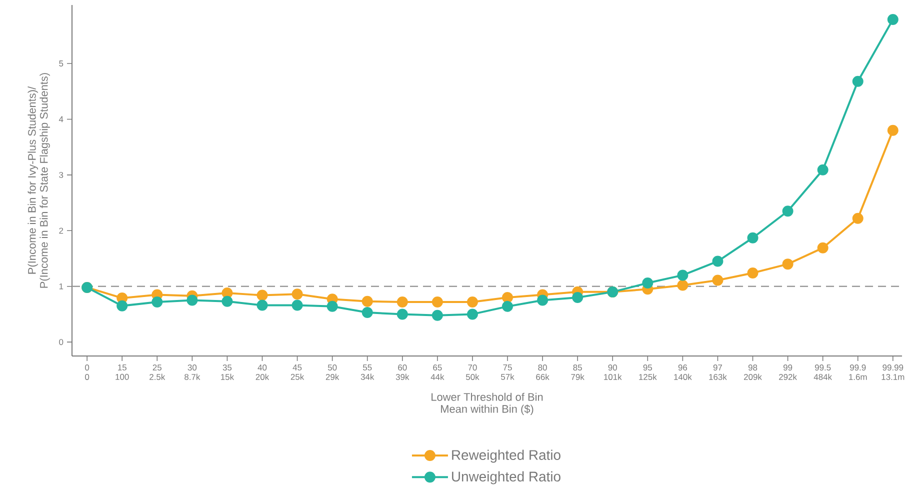  Describe the element at coordinates (61, 175) in the screenshot. I see `y-tick-label: 3` at that location.